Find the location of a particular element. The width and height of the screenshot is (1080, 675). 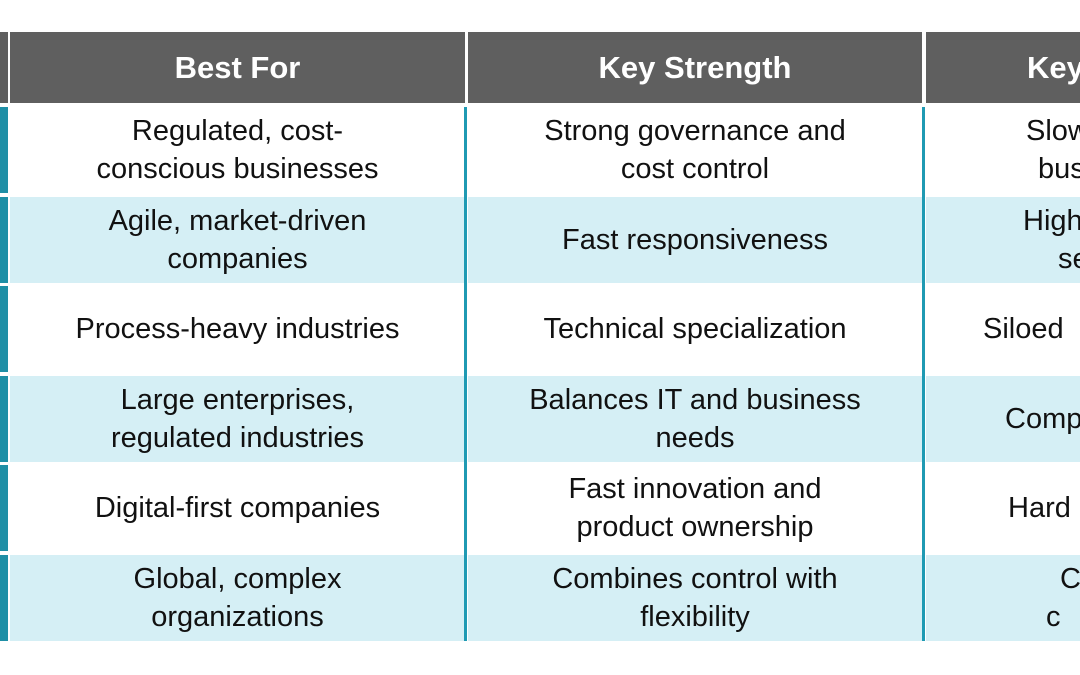

cell: Hard is located at coordinates (1003, 508).